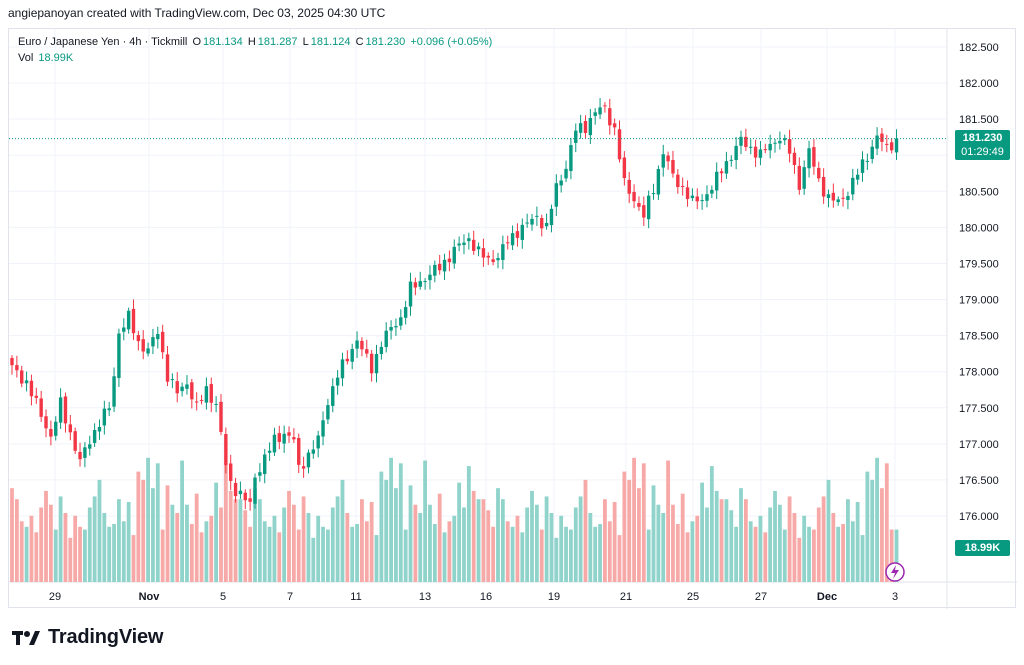  What do you see at coordinates (103, 42) in the screenshot?
I see `symbol-title: Euro / Japanese Yen · 4h · Tickmill` at bounding box center [103, 42].